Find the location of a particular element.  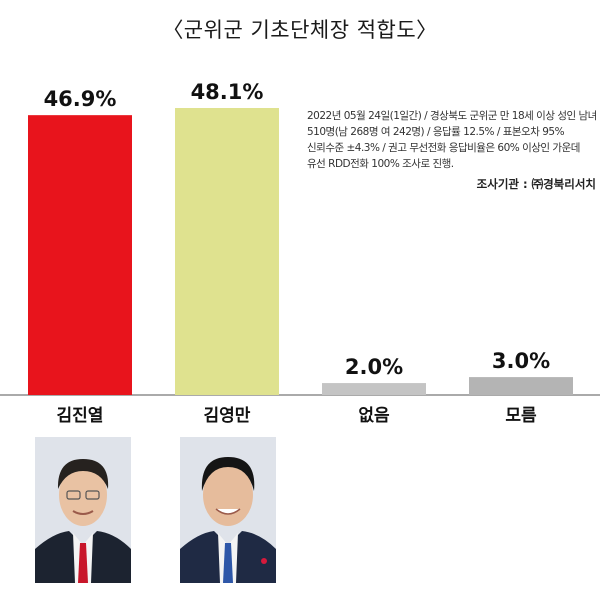

chart-title: 〈군위군 기초단체장 적합도〉 is located at coordinates (300, 30).